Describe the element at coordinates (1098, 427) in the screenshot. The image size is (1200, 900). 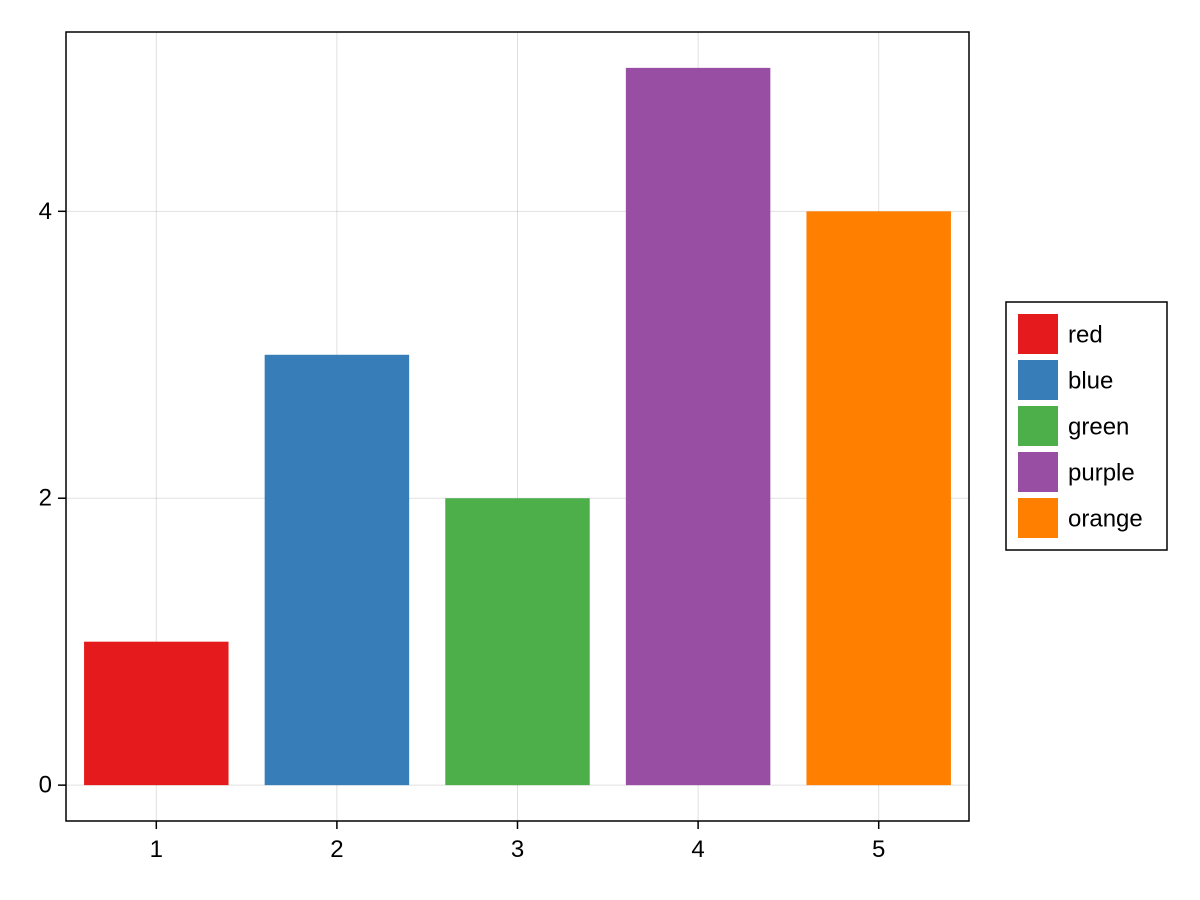
I see `legend-label-green: green` at that location.